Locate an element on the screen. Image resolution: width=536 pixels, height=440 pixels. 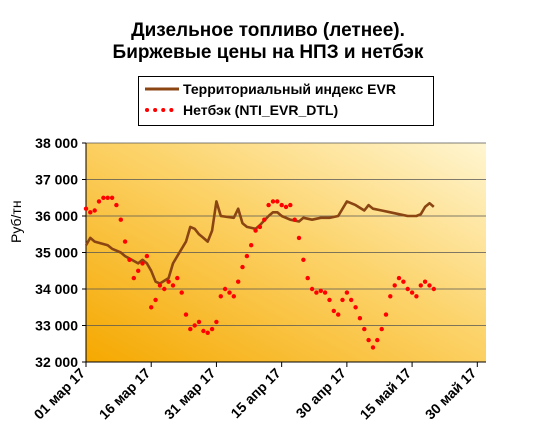
x-tick-label: 30 апр 17 is located at coordinates (321, 393).